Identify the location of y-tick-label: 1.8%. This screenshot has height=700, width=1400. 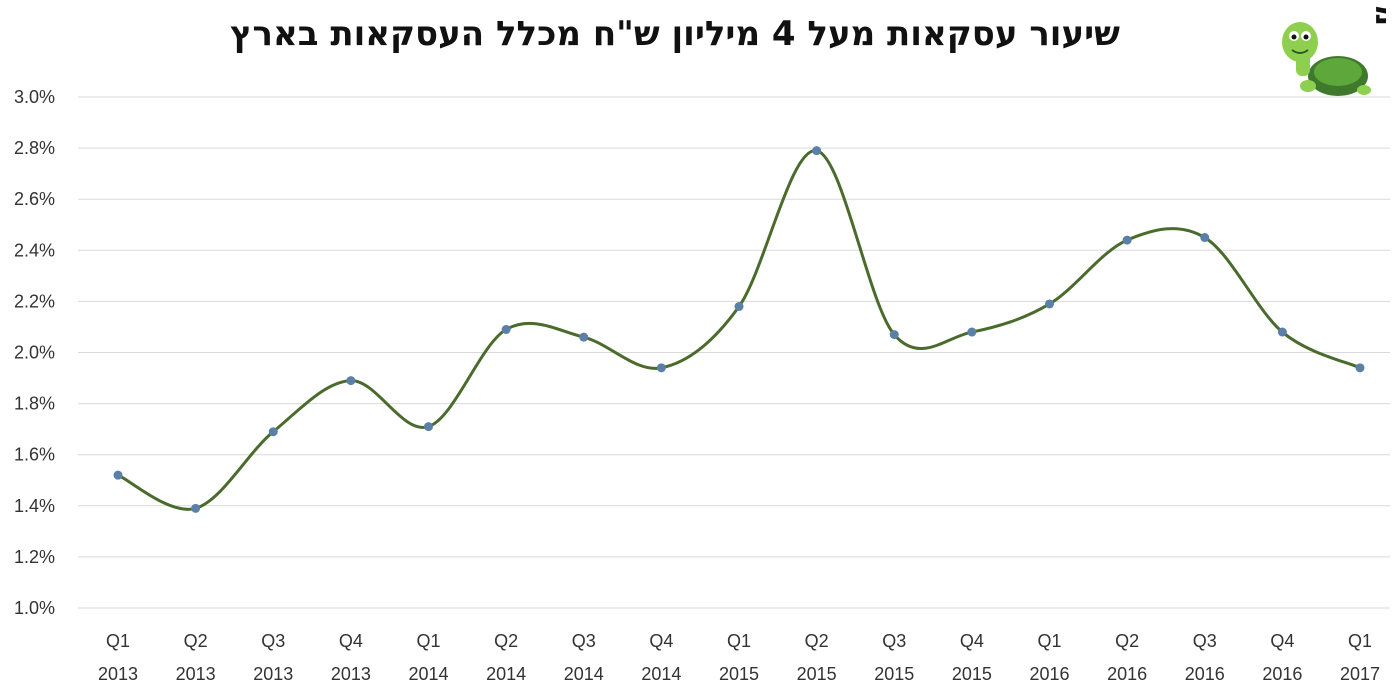
(34, 404).